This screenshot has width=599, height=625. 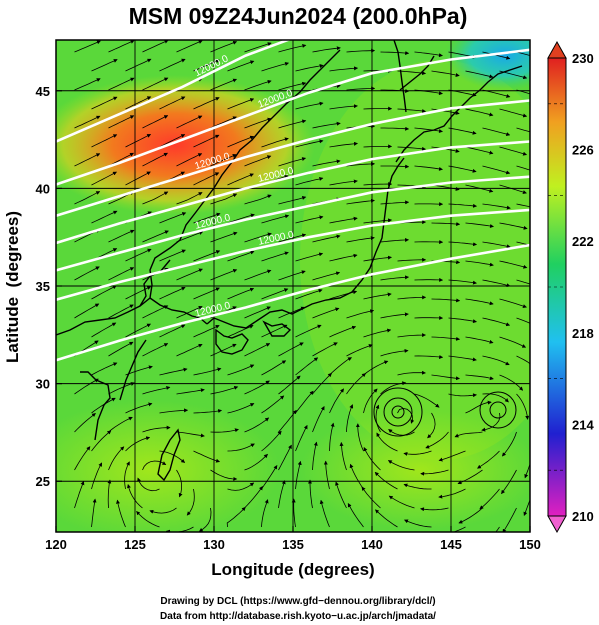 What do you see at coordinates (293, 544) in the screenshot?
I see `x-tick-label: 135` at bounding box center [293, 544].